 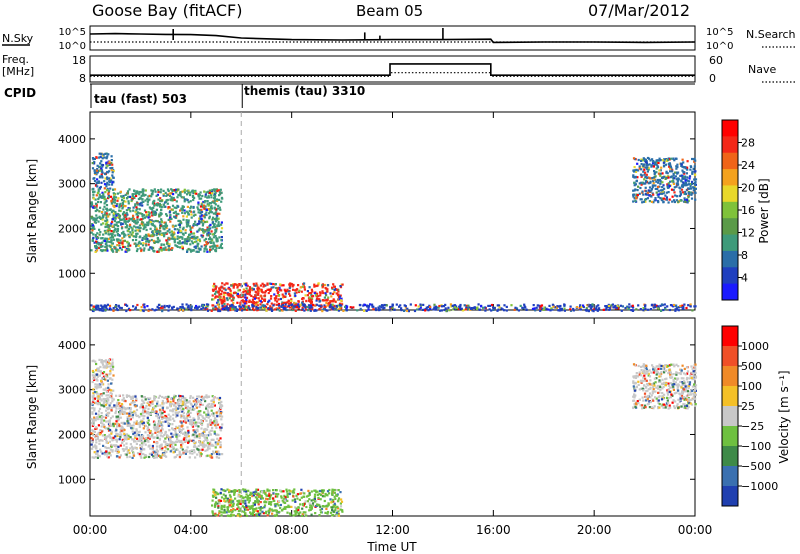 I want to click on noise-right-tick-bottom: 10^0, so click(x=719, y=46).